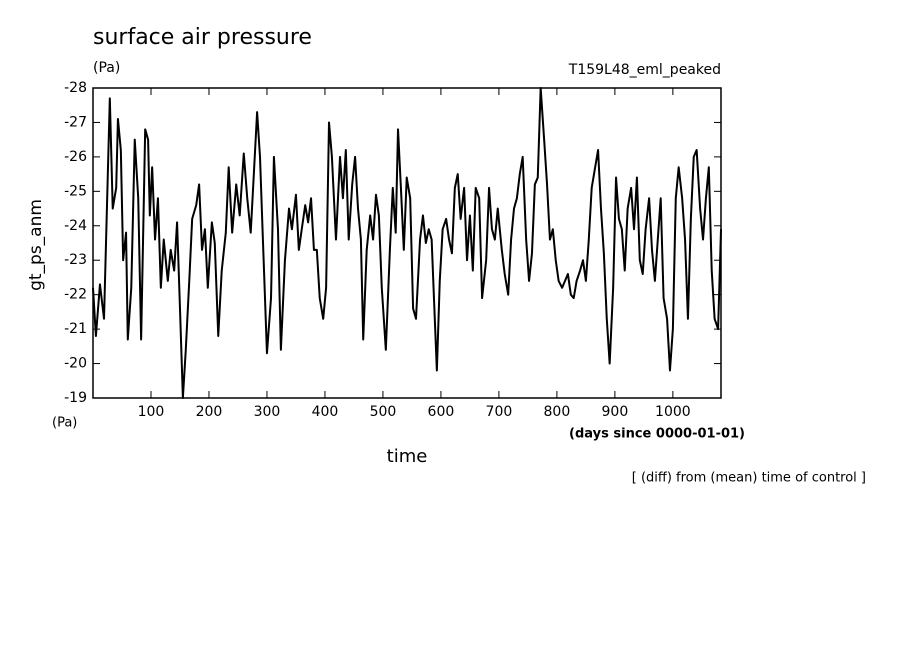 Image resolution: width=904 pixels, height=654 pixels. I want to click on y-tick-label: -23, so click(75, 260).